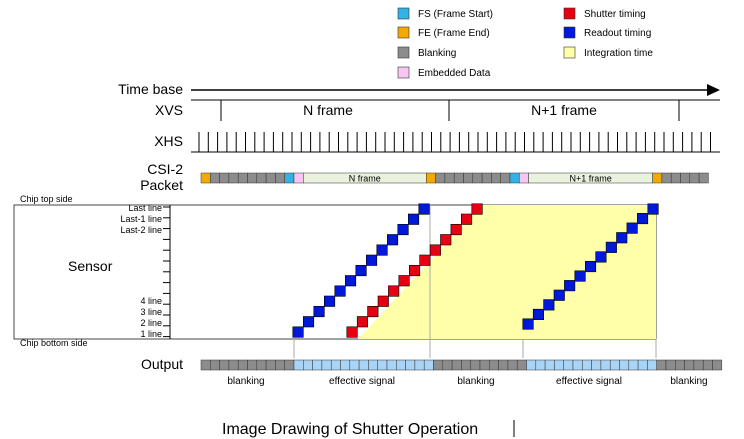 The image size is (744, 439). What do you see at coordinates (403, 72) in the screenshot?
I see `legend-embedded-swatch` at bounding box center [403, 72].